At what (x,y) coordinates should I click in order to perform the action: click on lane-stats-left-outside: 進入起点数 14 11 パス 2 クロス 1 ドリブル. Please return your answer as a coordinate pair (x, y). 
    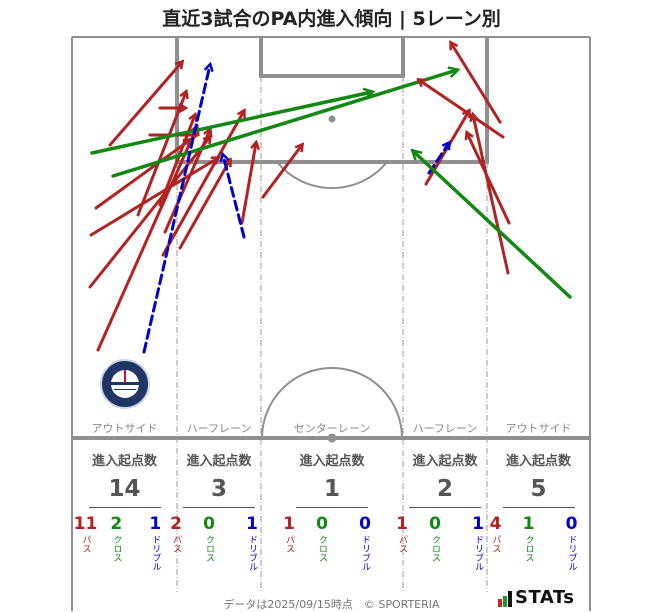
    Looking at the image, I should click on (124, 510).